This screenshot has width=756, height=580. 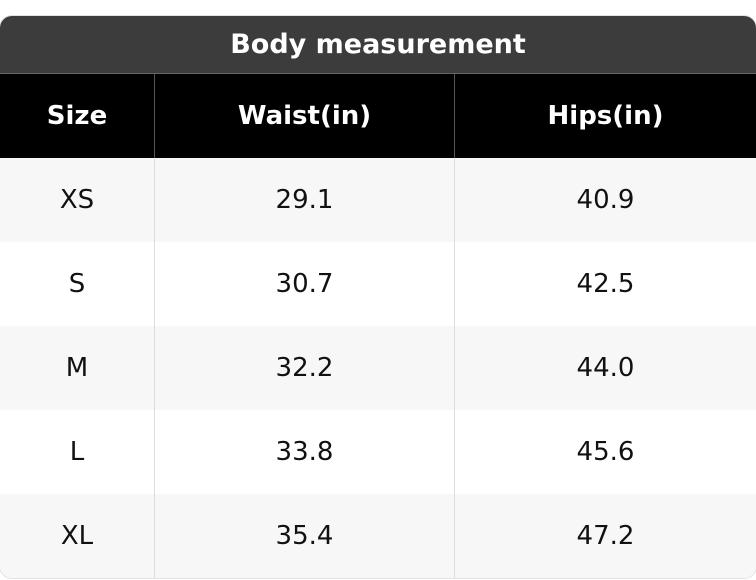 What do you see at coordinates (77, 452) in the screenshot?
I see `table-cell: L` at bounding box center [77, 452].